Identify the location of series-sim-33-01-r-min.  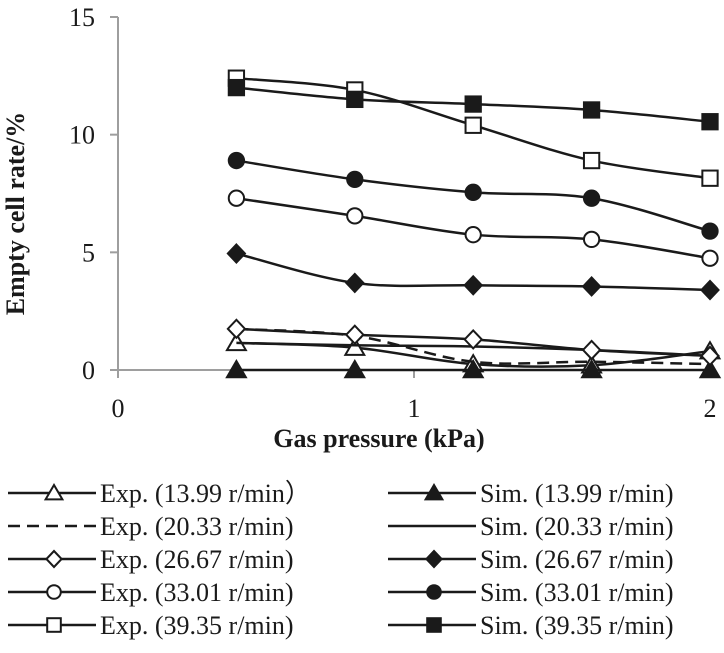
(473, 195).